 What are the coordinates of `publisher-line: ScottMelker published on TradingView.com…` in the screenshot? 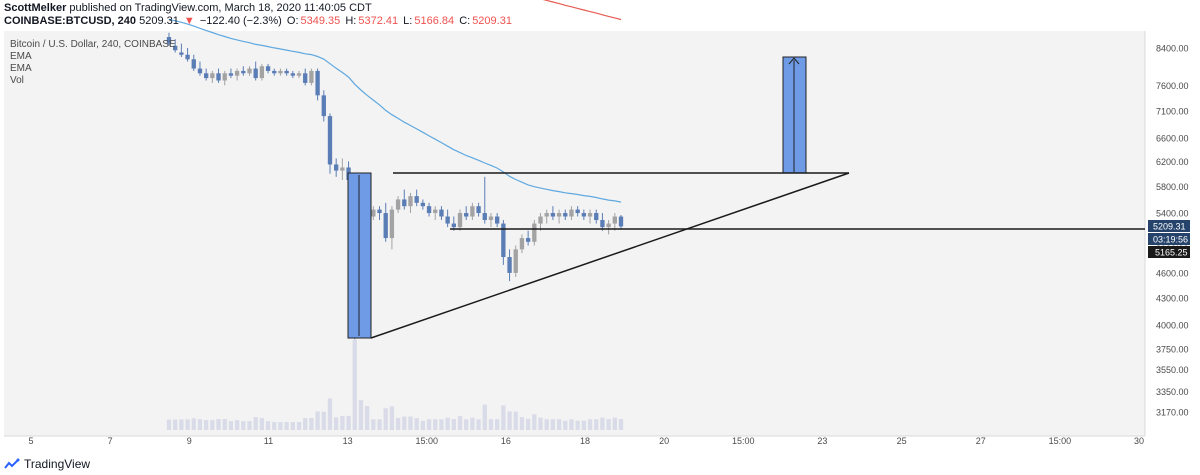 It's located at (454, 8).